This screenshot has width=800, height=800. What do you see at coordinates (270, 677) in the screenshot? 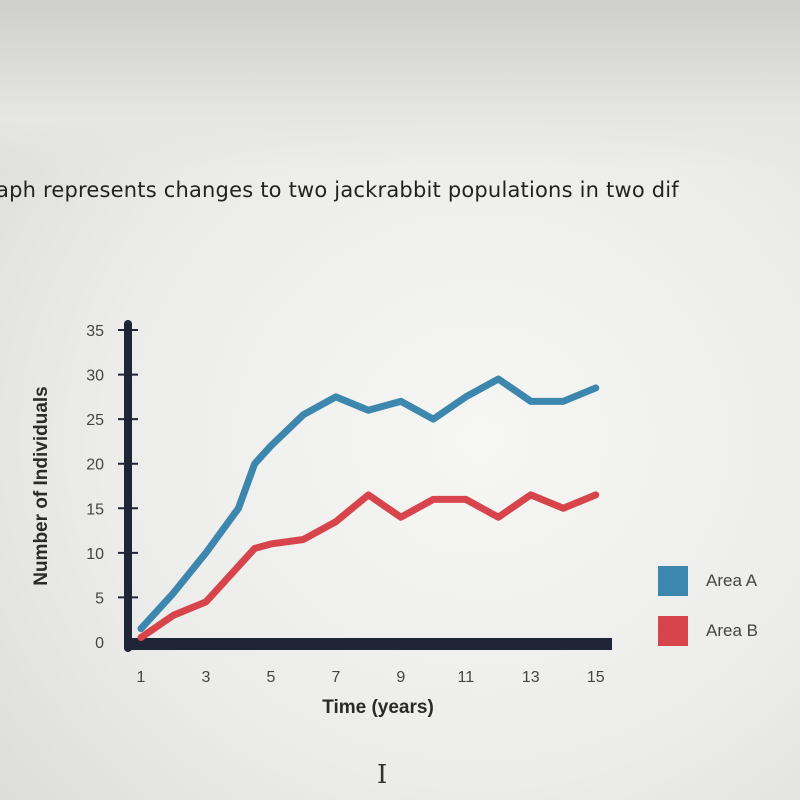
I see `x-tick-label: 5` at bounding box center [270, 677].